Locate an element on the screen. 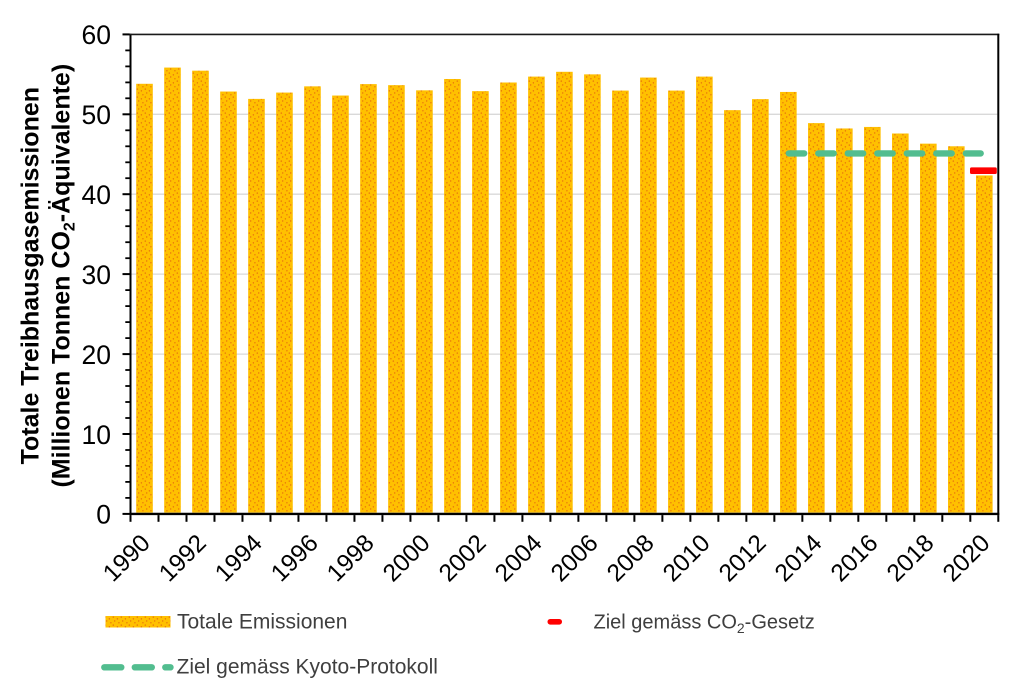 This screenshot has width=1024, height=695. svg-text: Ziel gemäss Kyoto-Protokoll is located at coordinates (307, 667).